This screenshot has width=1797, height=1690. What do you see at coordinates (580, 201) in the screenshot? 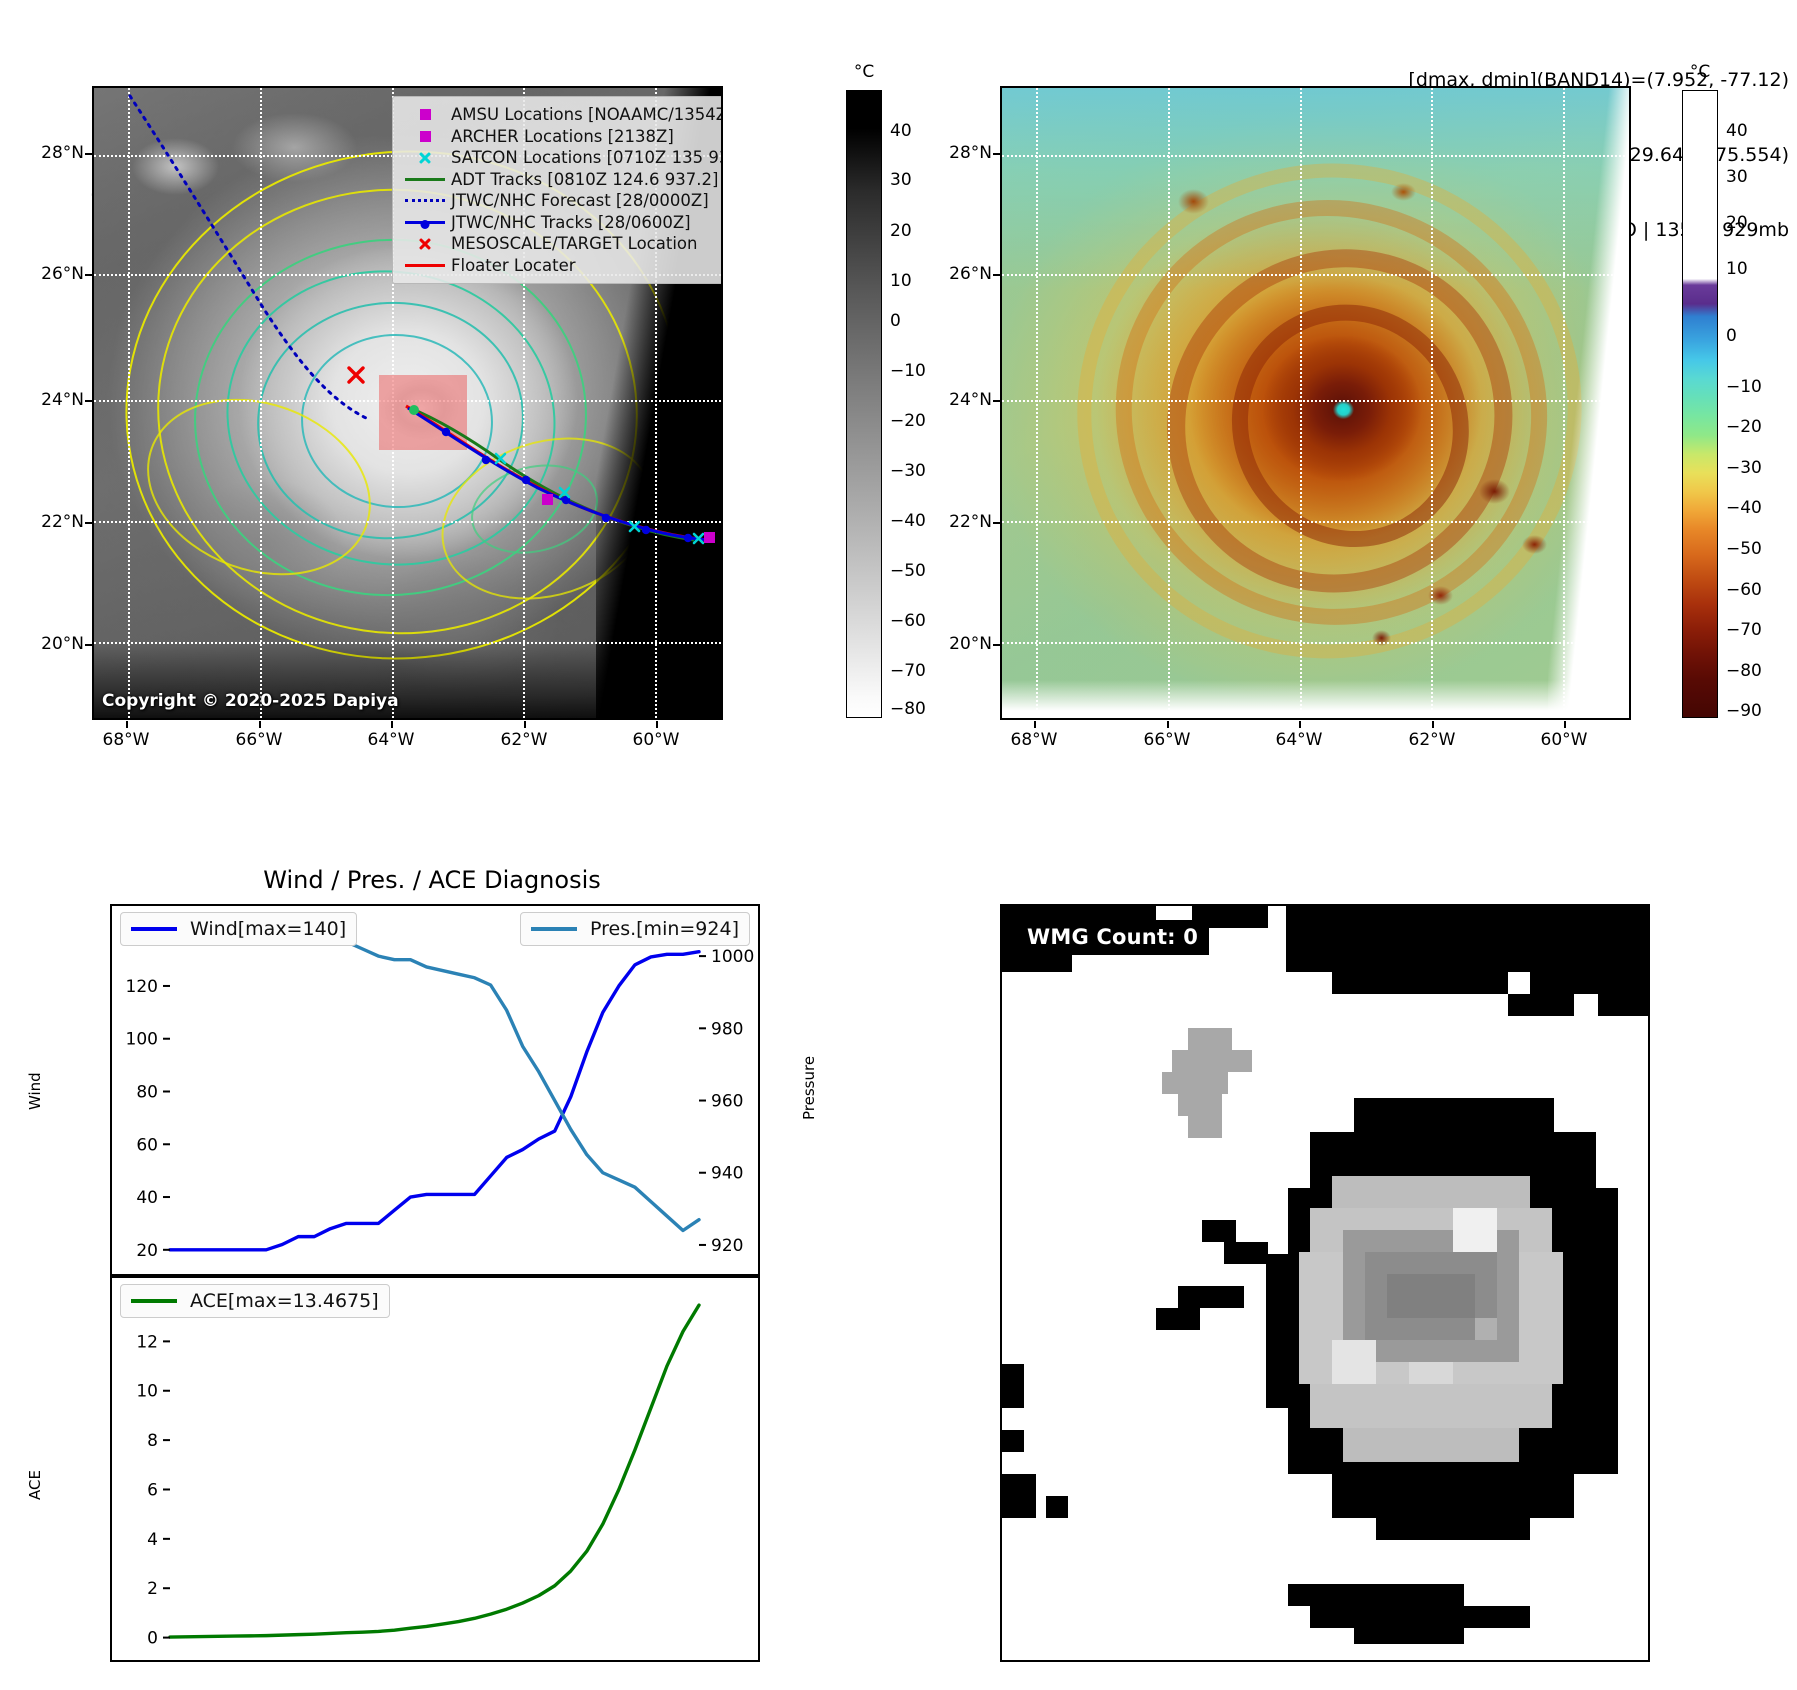
I see `legend-label: JTWC/NHC Forecast [28/0000Z]` at bounding box center [580, 201].